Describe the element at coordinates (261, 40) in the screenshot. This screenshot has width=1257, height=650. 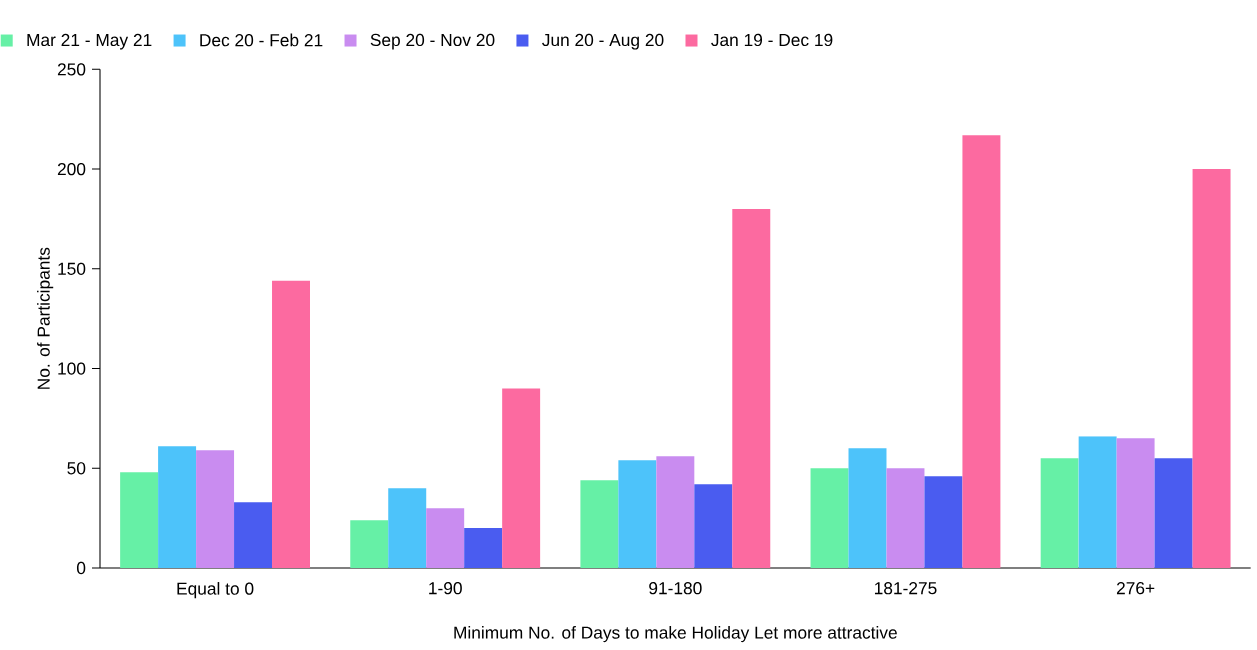
I see `legend-label: Dec 20 - Feb 21` at that location.